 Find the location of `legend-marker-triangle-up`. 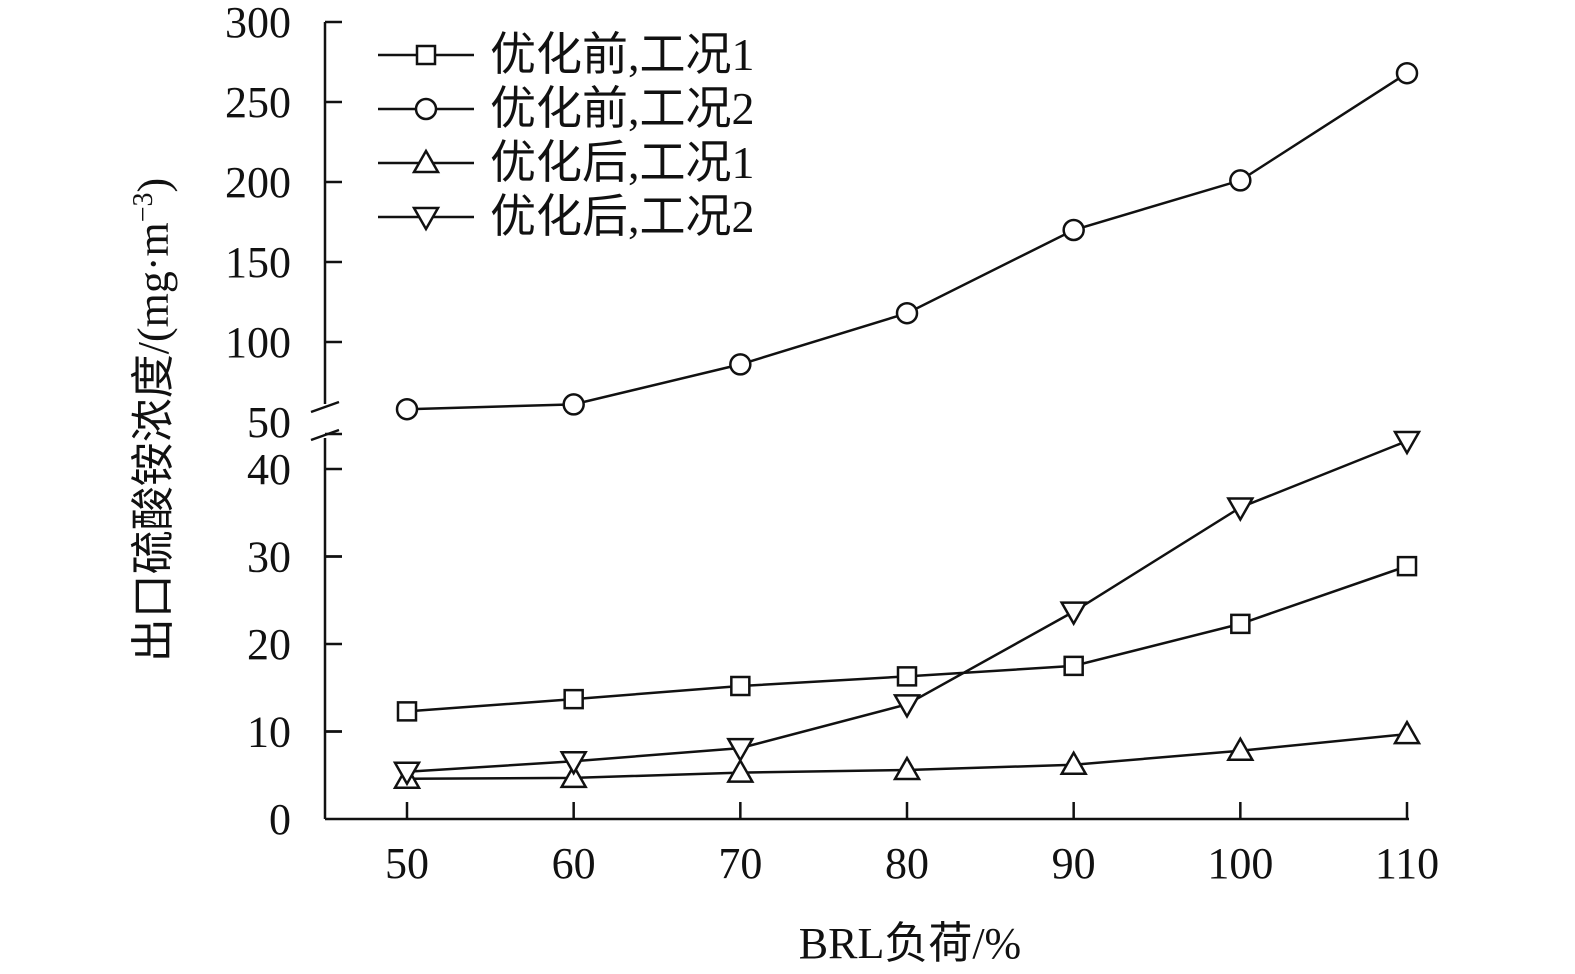

legend-marker-triangle-up is located at coordinates (426, 161).